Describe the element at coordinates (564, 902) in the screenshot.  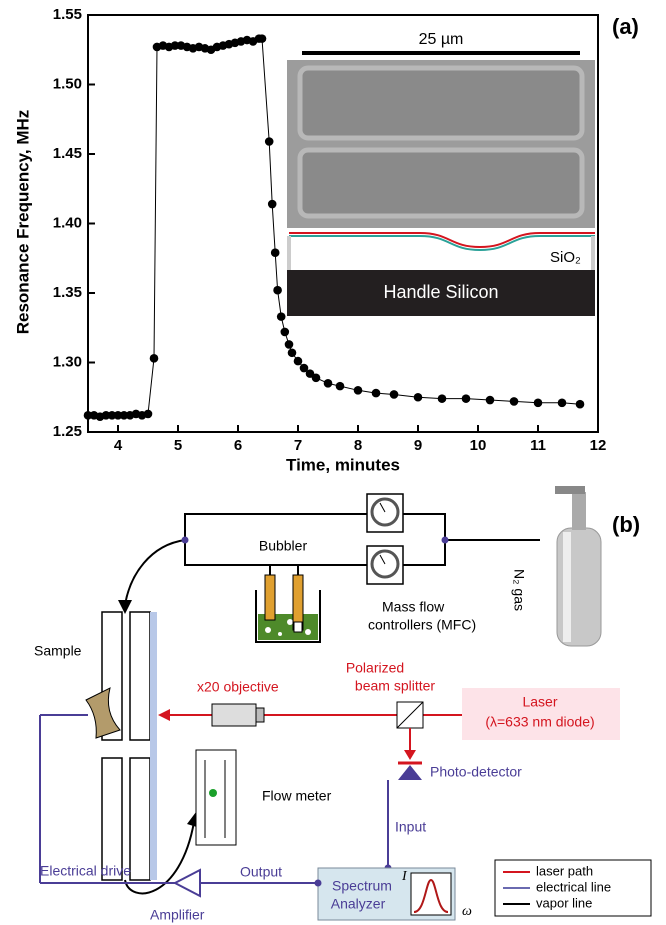
I see `legend-label: vapor line` at that location.